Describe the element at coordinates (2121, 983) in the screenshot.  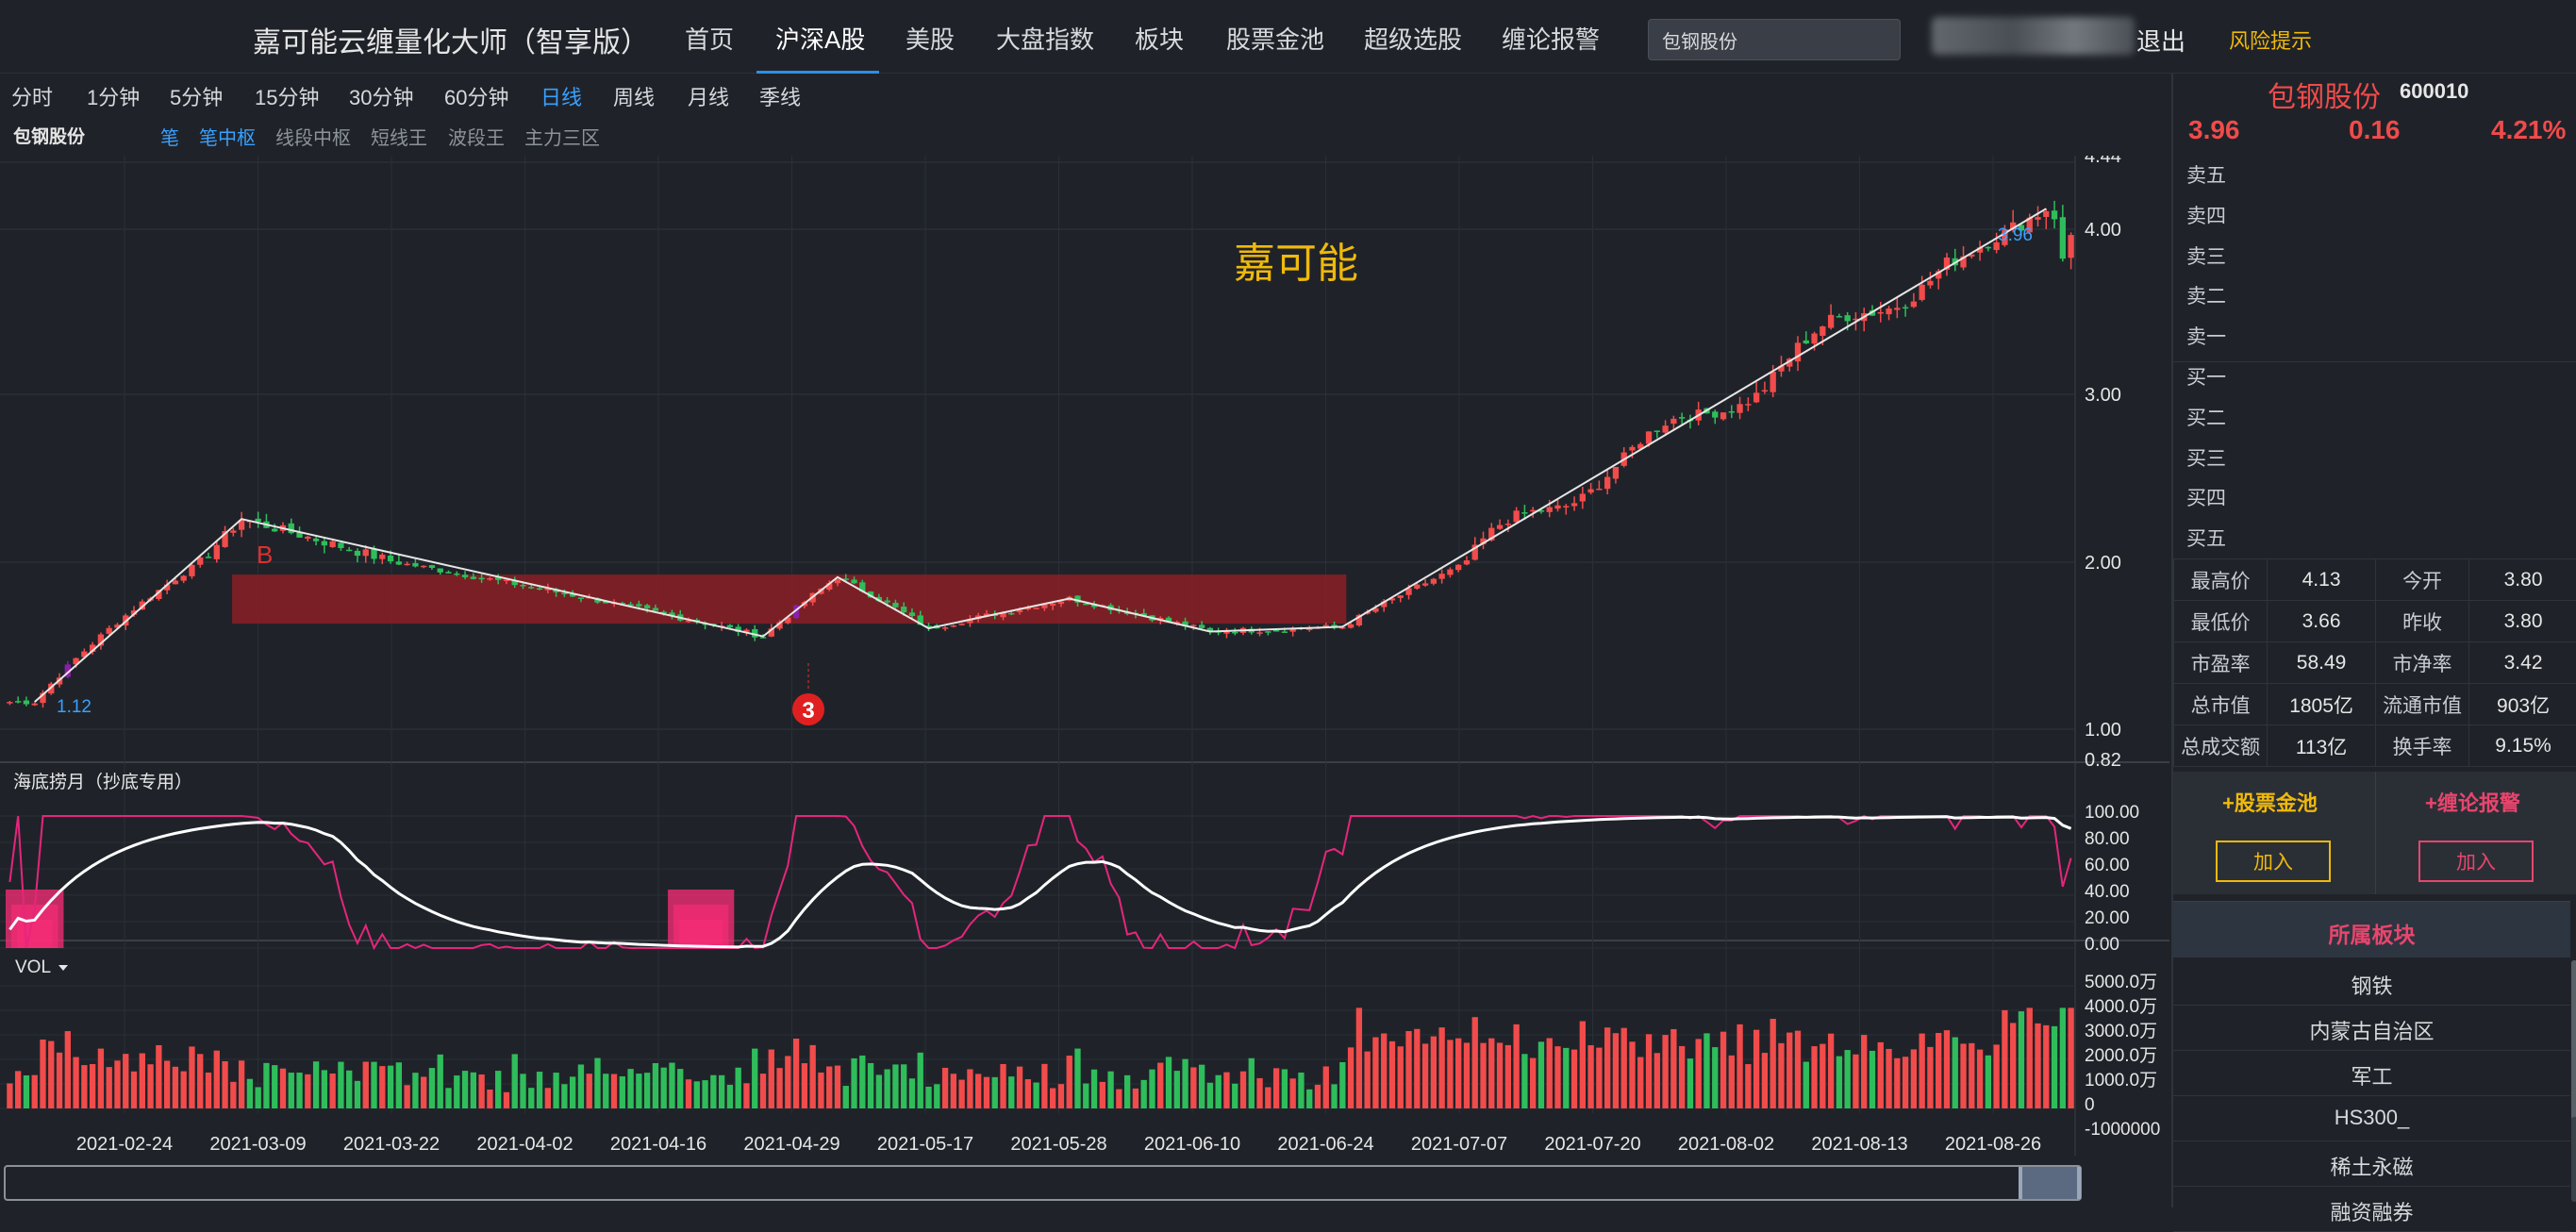
I see `vol-tick: 5000.0万` at that location.